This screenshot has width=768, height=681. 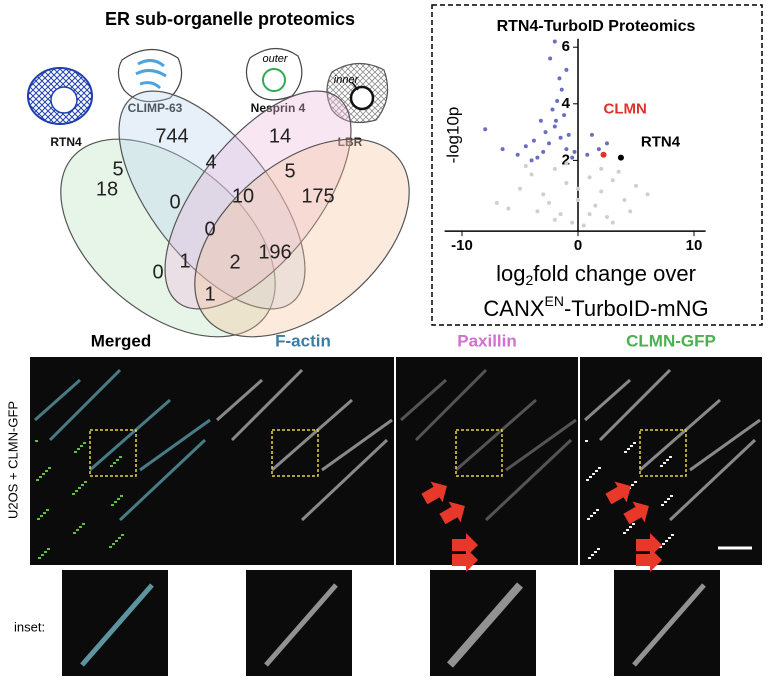 I want to click on y-tick-label: 2, so click(x=566, y=159).